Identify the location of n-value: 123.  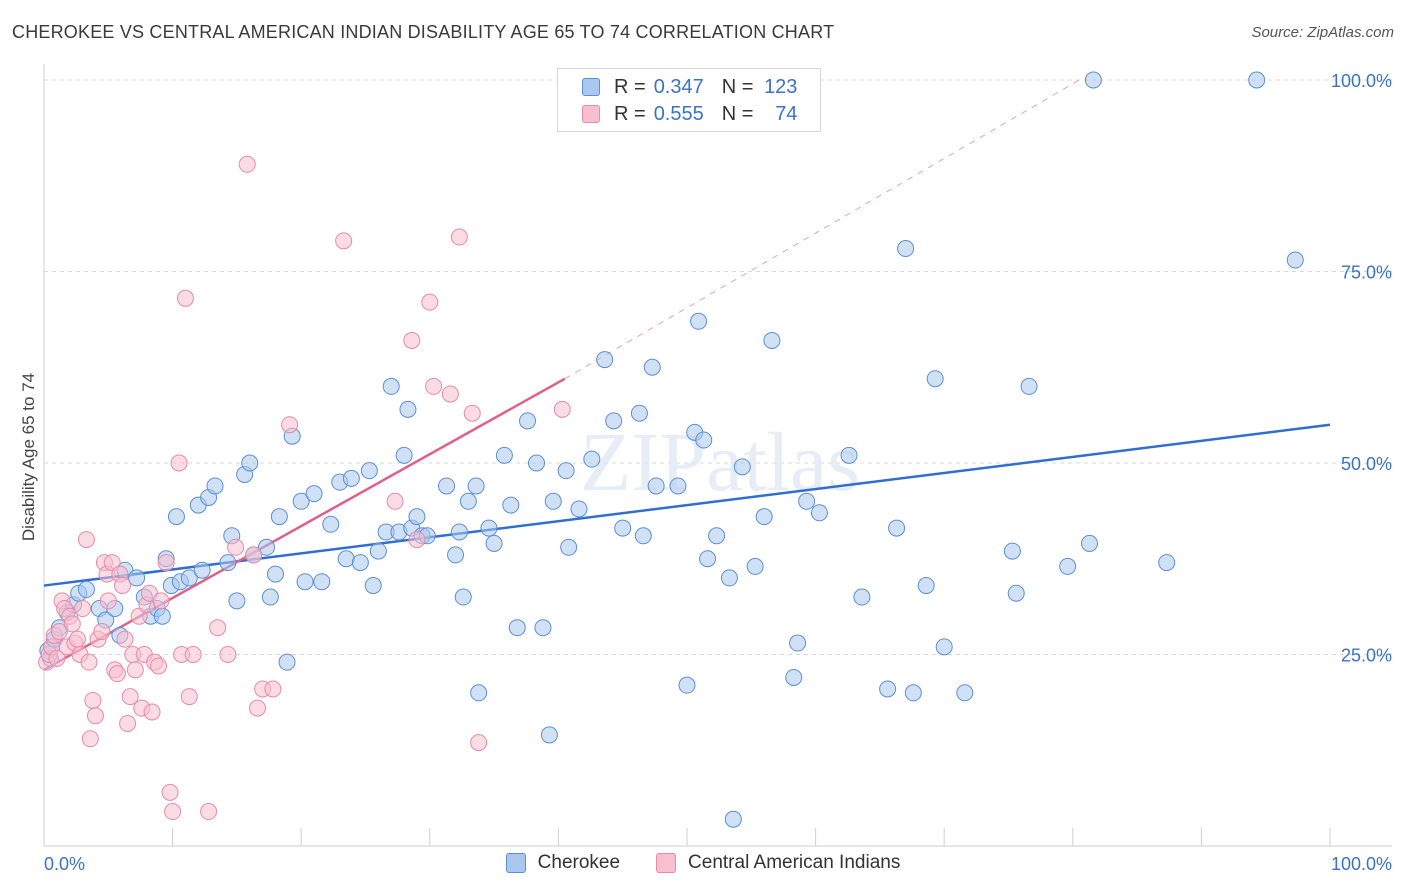
(781, 86).